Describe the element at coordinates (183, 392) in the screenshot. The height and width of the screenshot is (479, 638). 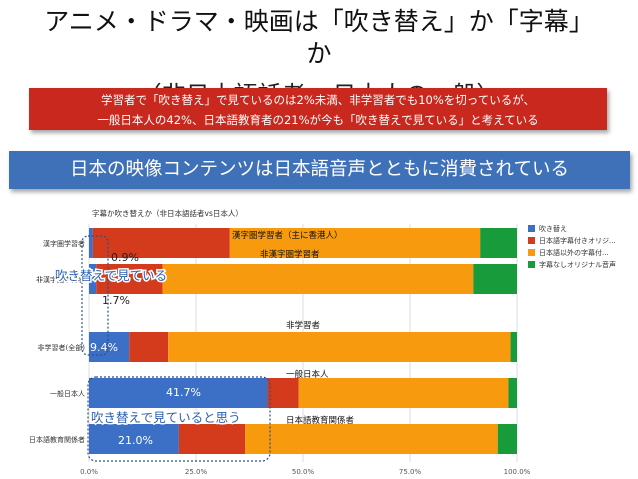
I see `value-label-3: 41.7%` at that location.